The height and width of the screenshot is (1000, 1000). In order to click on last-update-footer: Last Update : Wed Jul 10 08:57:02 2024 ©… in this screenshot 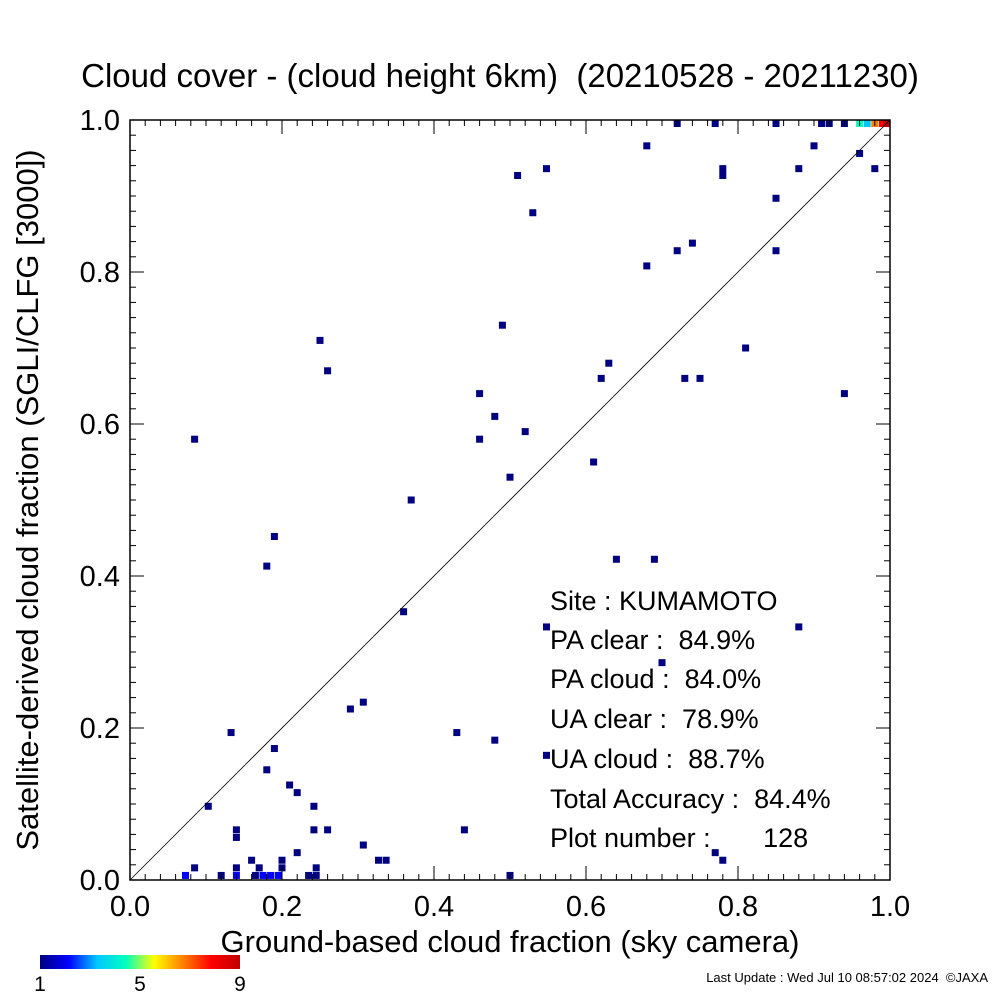, I will do `click(847, 977)`.